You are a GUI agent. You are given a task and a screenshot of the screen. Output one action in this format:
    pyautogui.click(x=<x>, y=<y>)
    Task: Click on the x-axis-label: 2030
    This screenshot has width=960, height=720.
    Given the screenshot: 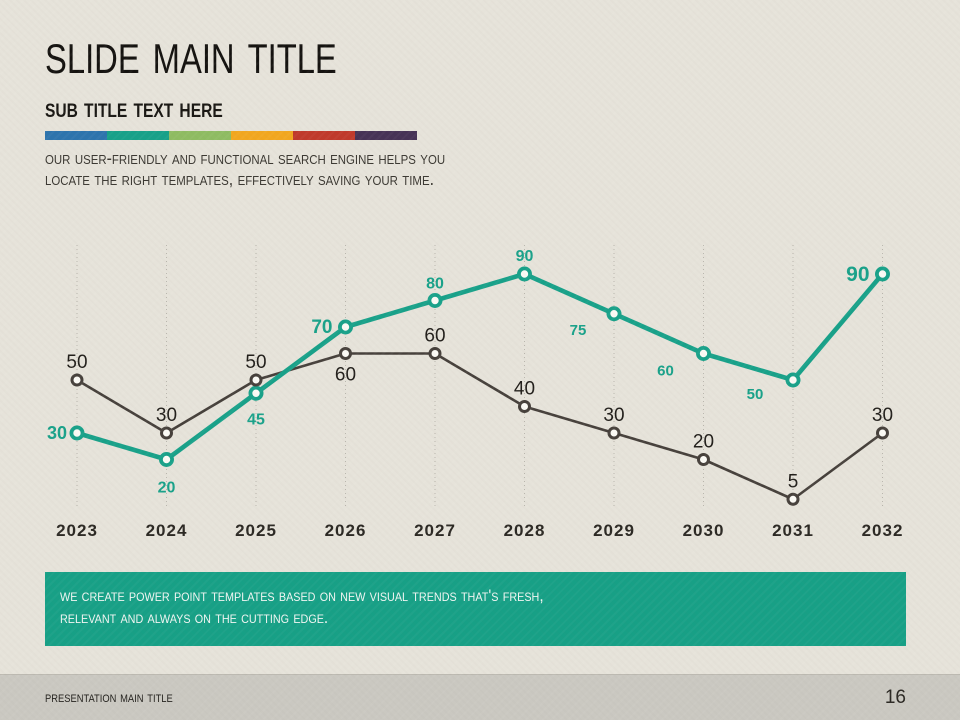 What is the action you would take?
    pyautogui.click(x=704, y=530)
    